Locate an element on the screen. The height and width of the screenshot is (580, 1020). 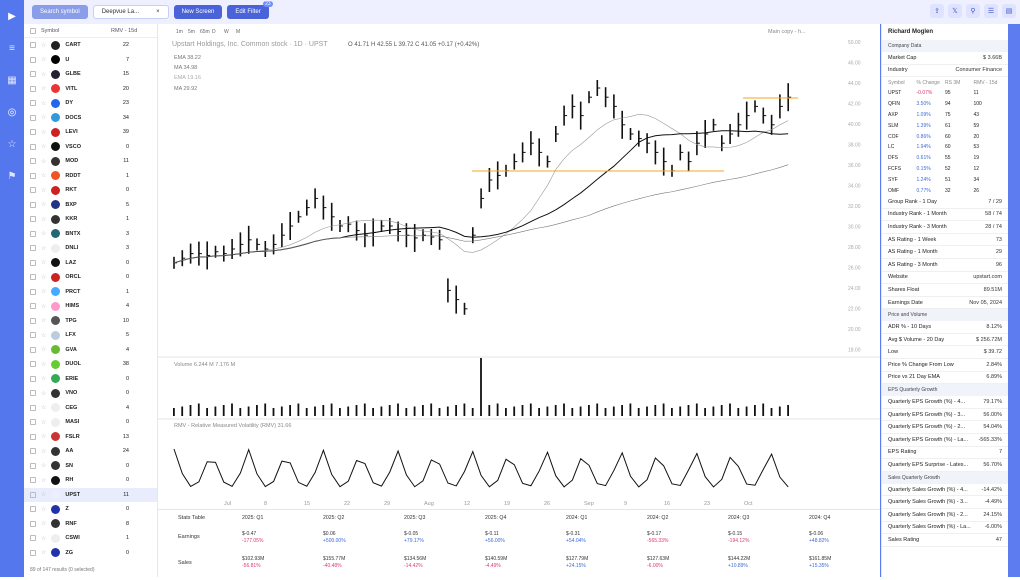
watchlist-row: ☆ BXP 5 is located at coordinates (90, 205).